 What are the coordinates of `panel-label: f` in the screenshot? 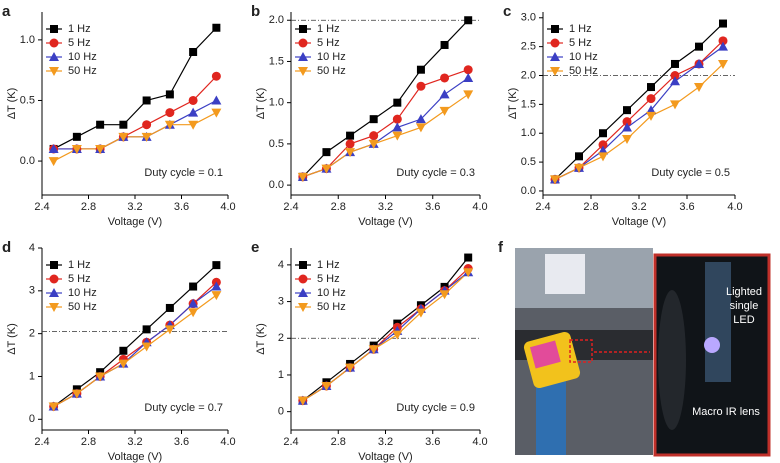 It's located at (501, 247).